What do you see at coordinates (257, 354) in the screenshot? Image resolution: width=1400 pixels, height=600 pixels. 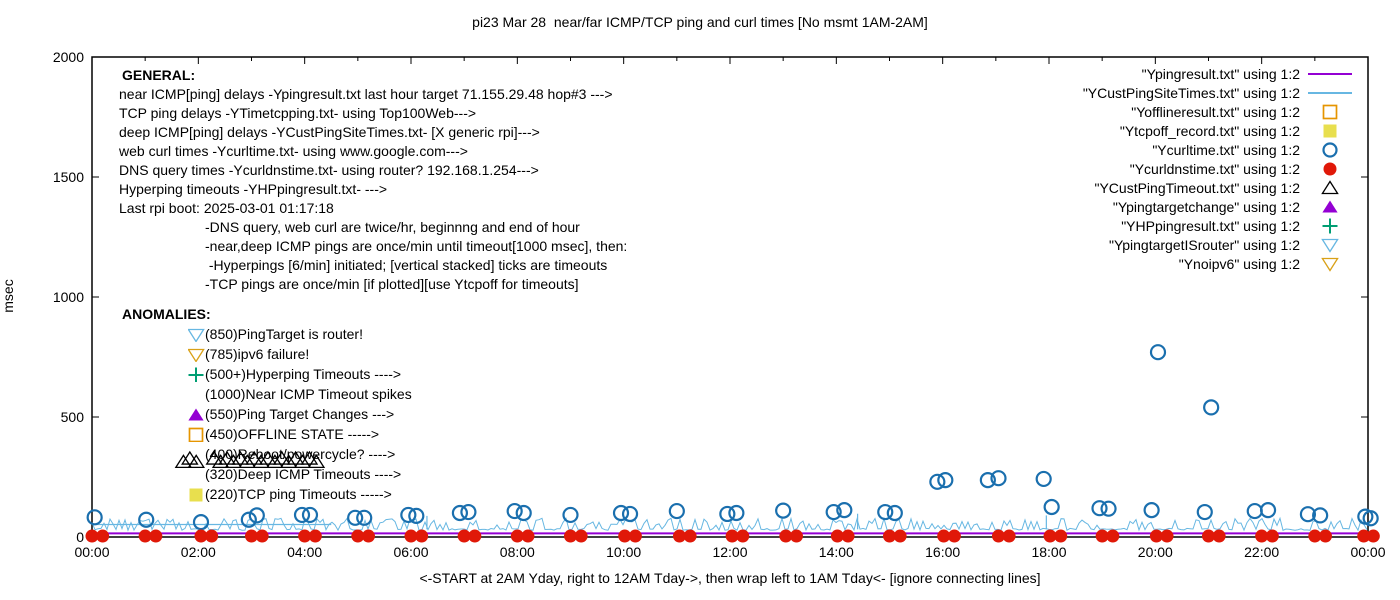 I see `anomaly-label: (785)ipv6 failure!` at bounding box center [257, 354].